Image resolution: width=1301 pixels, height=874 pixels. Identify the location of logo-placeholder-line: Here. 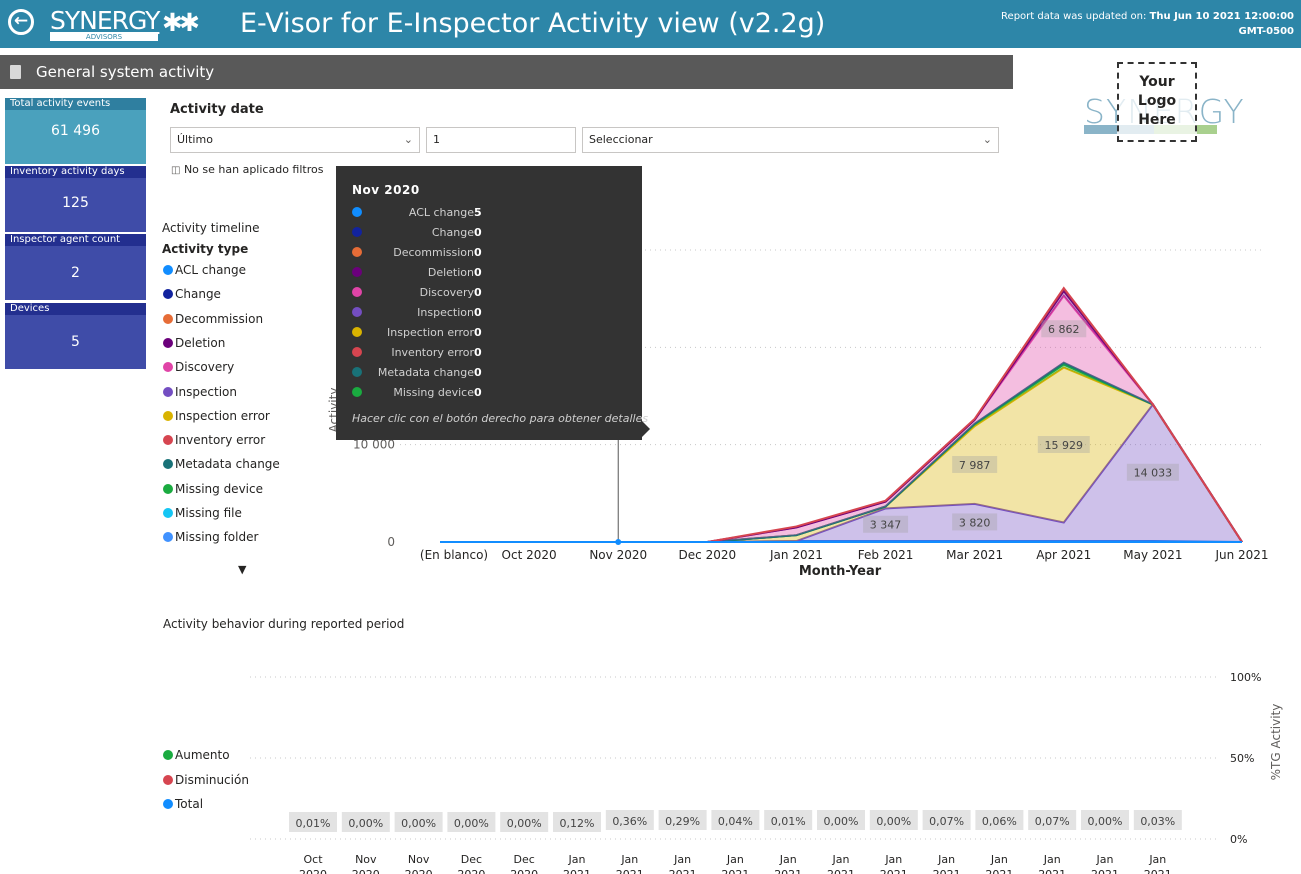
(1157, 120).